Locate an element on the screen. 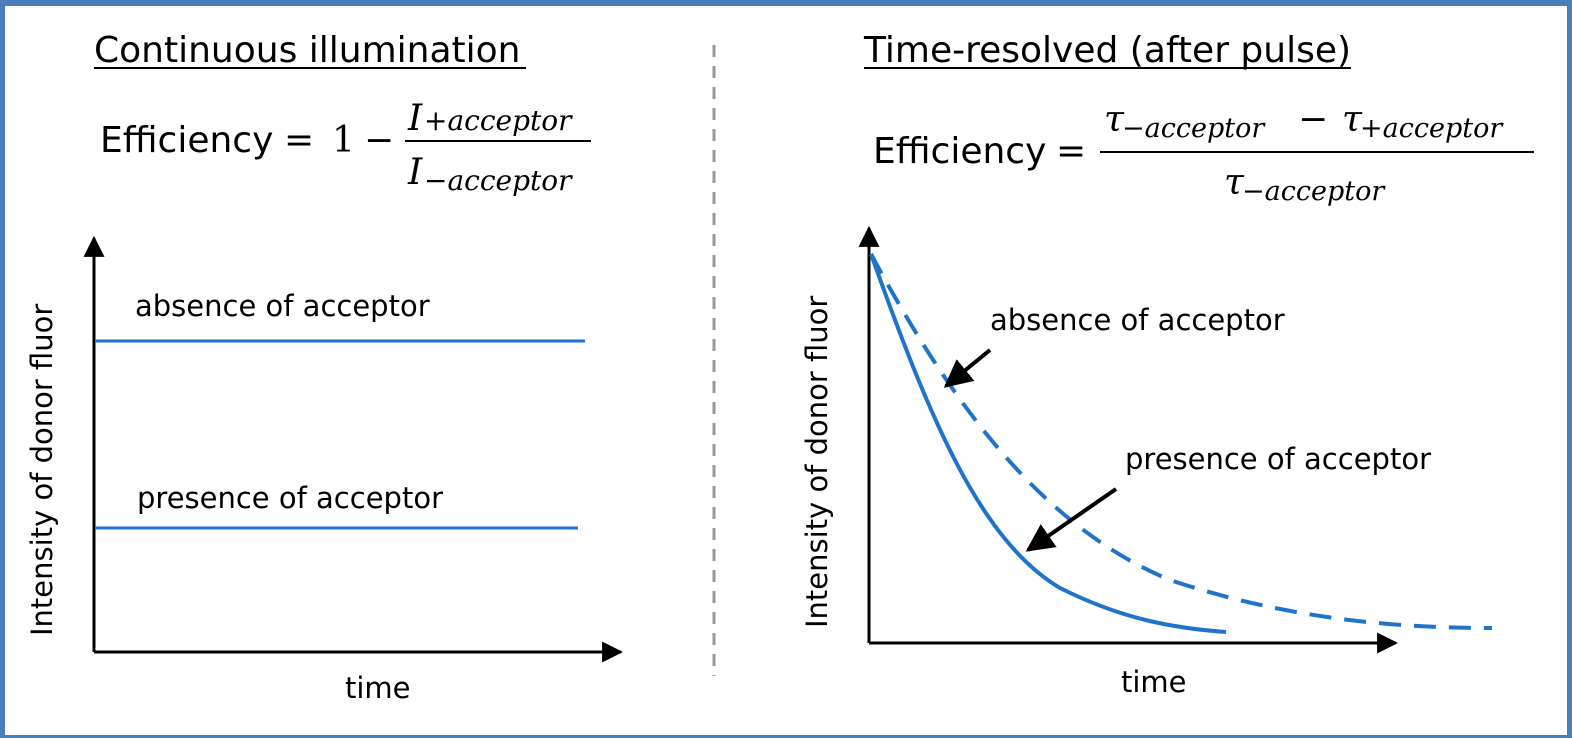 Image resolution: width=1572 pixels, height=738 pixels. left-eq-equals: = is located at coordinates (299, 140).